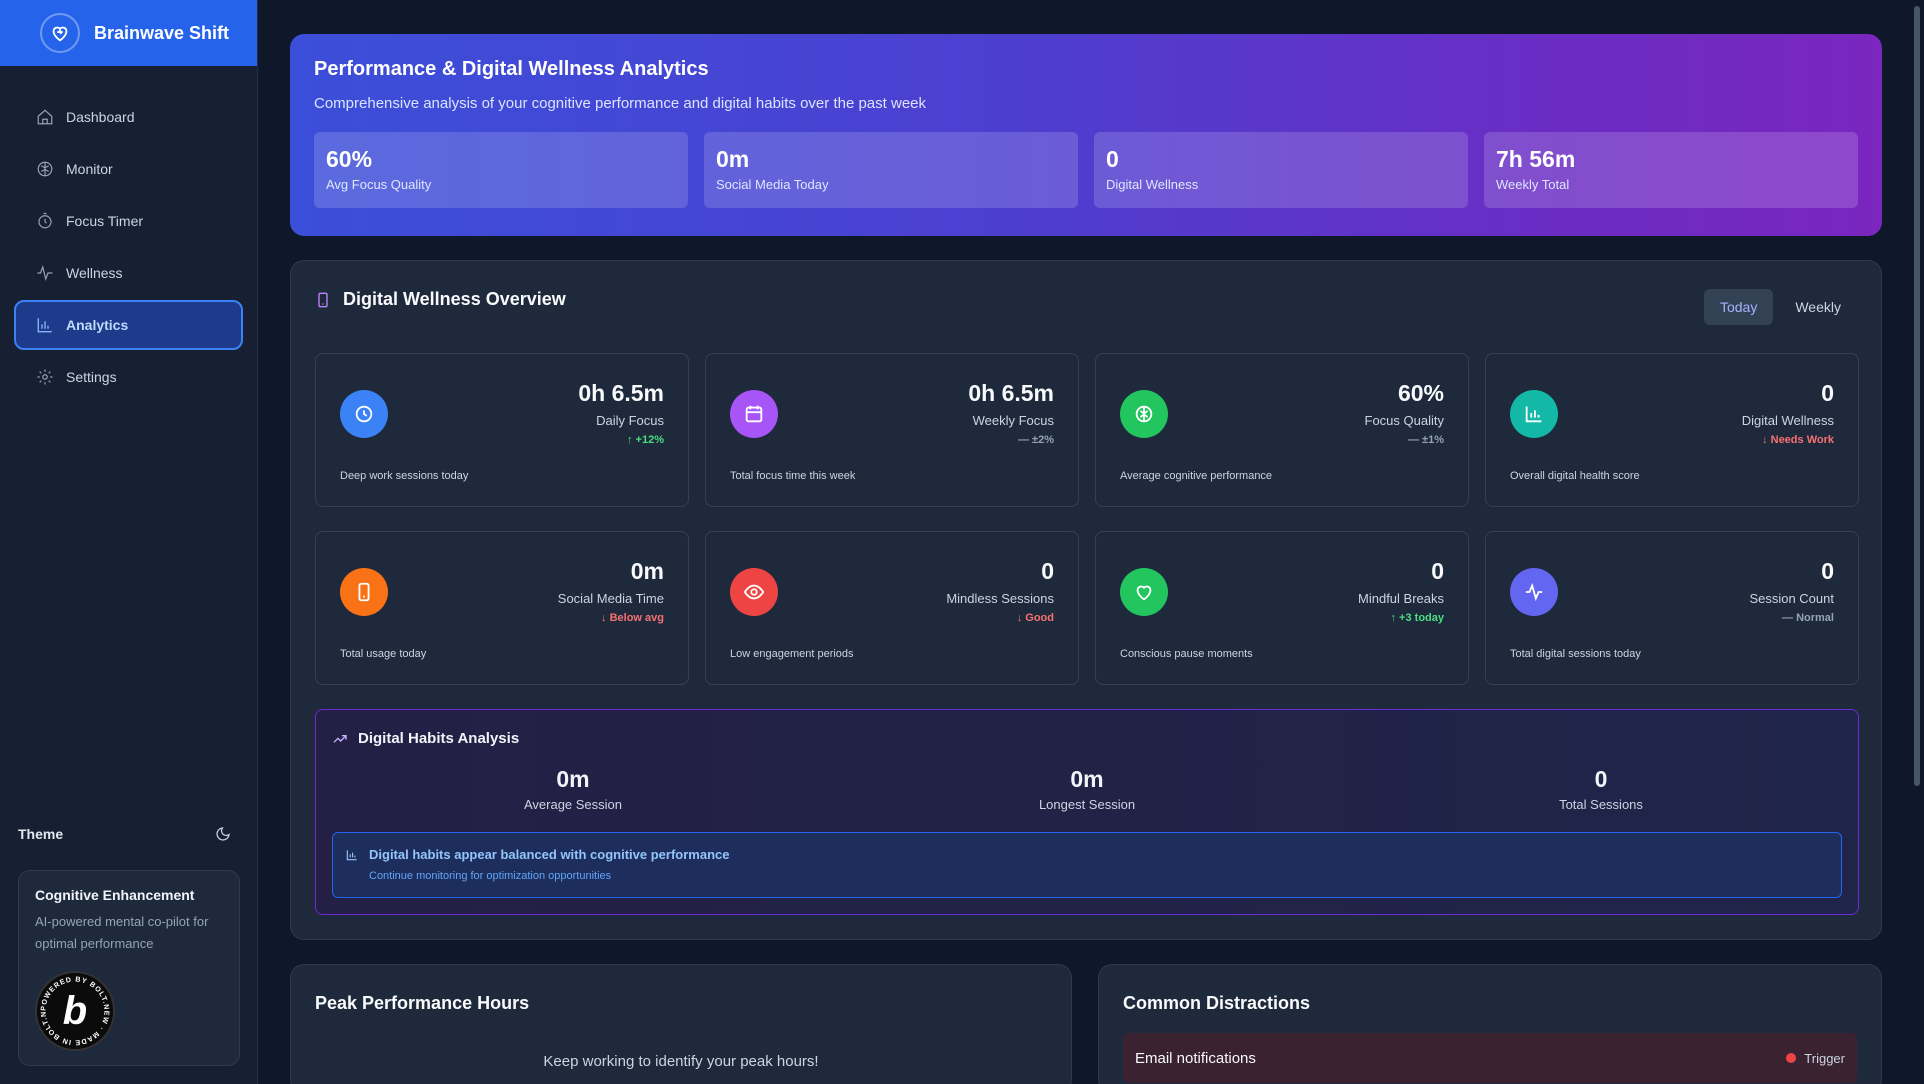 Image resolution: width=1924 pixels, height=1084 pixels. What do you see at coordinates (793, 476) in the screenshot?
I see `metric-description: Total focus time this week` at bounding box center [793, 476].